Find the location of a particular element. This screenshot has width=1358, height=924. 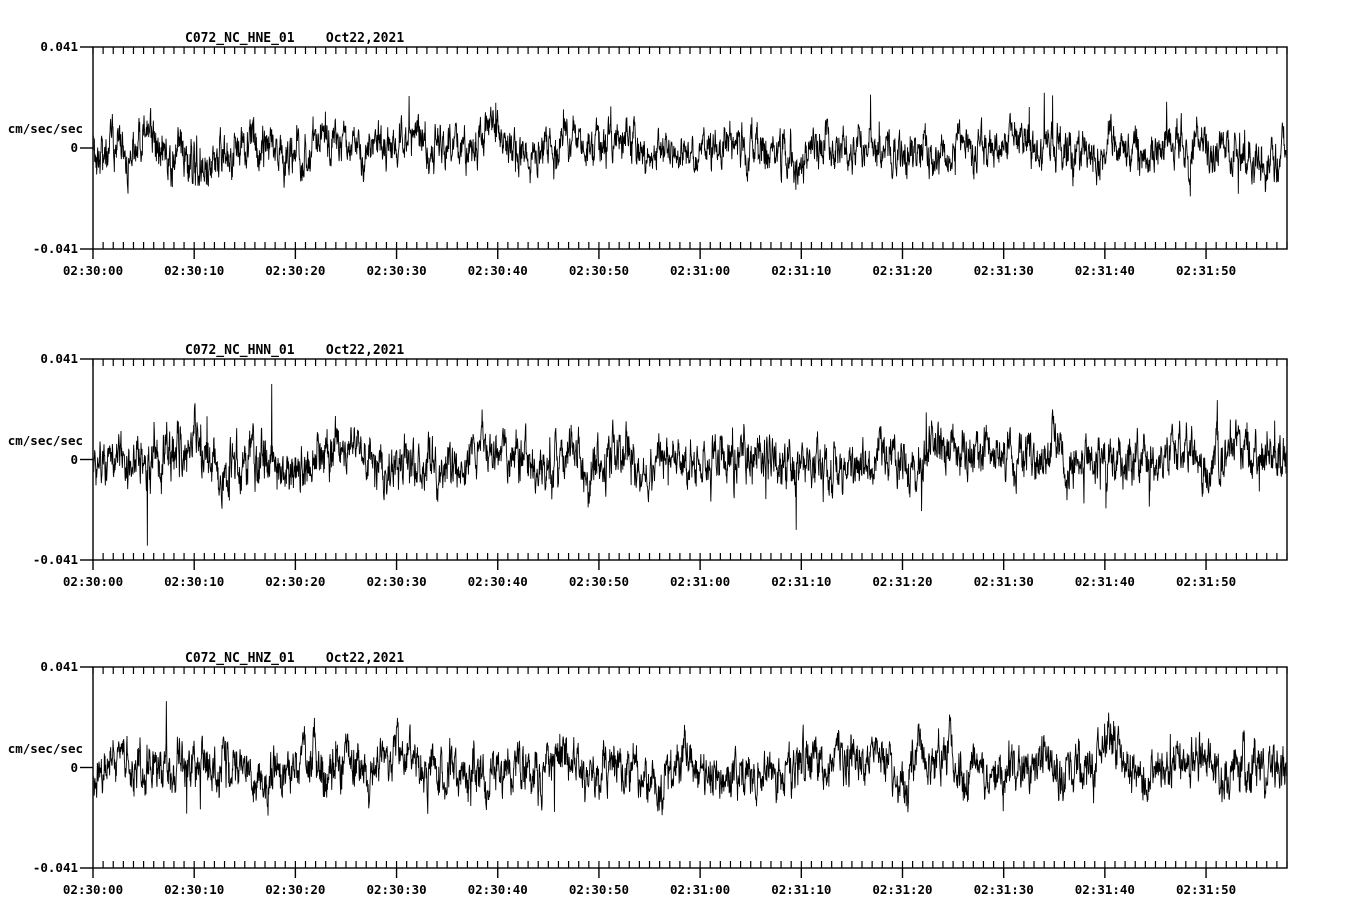

panel-title: C072_NC_HNE_01 Oct22,2021 is located at coordinates (295, 38).